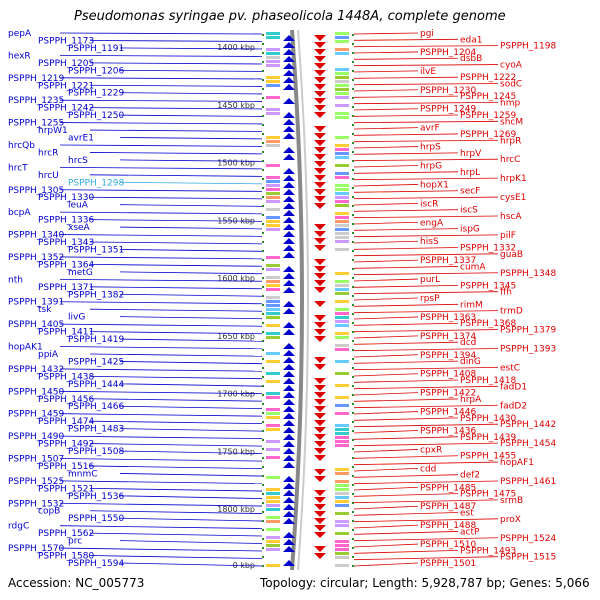 The height and width of the screenshot is (600, 600). Describe the element at coordinates (510, 103) in the screenshot. I see `right-gene-label: hmp` at that location.